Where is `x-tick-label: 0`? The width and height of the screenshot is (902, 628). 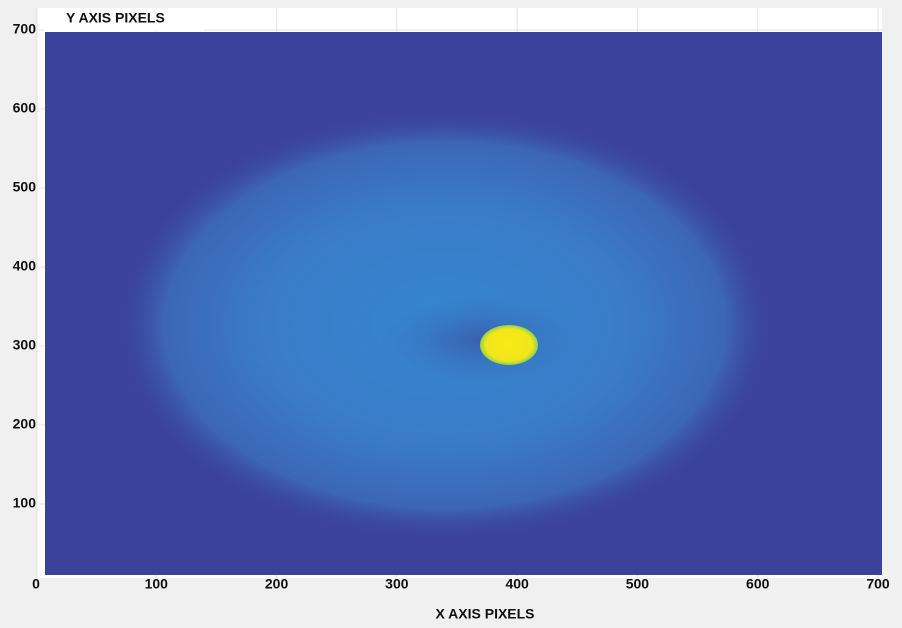 x-tick-label: 0 is located at coordinates (36, 584).